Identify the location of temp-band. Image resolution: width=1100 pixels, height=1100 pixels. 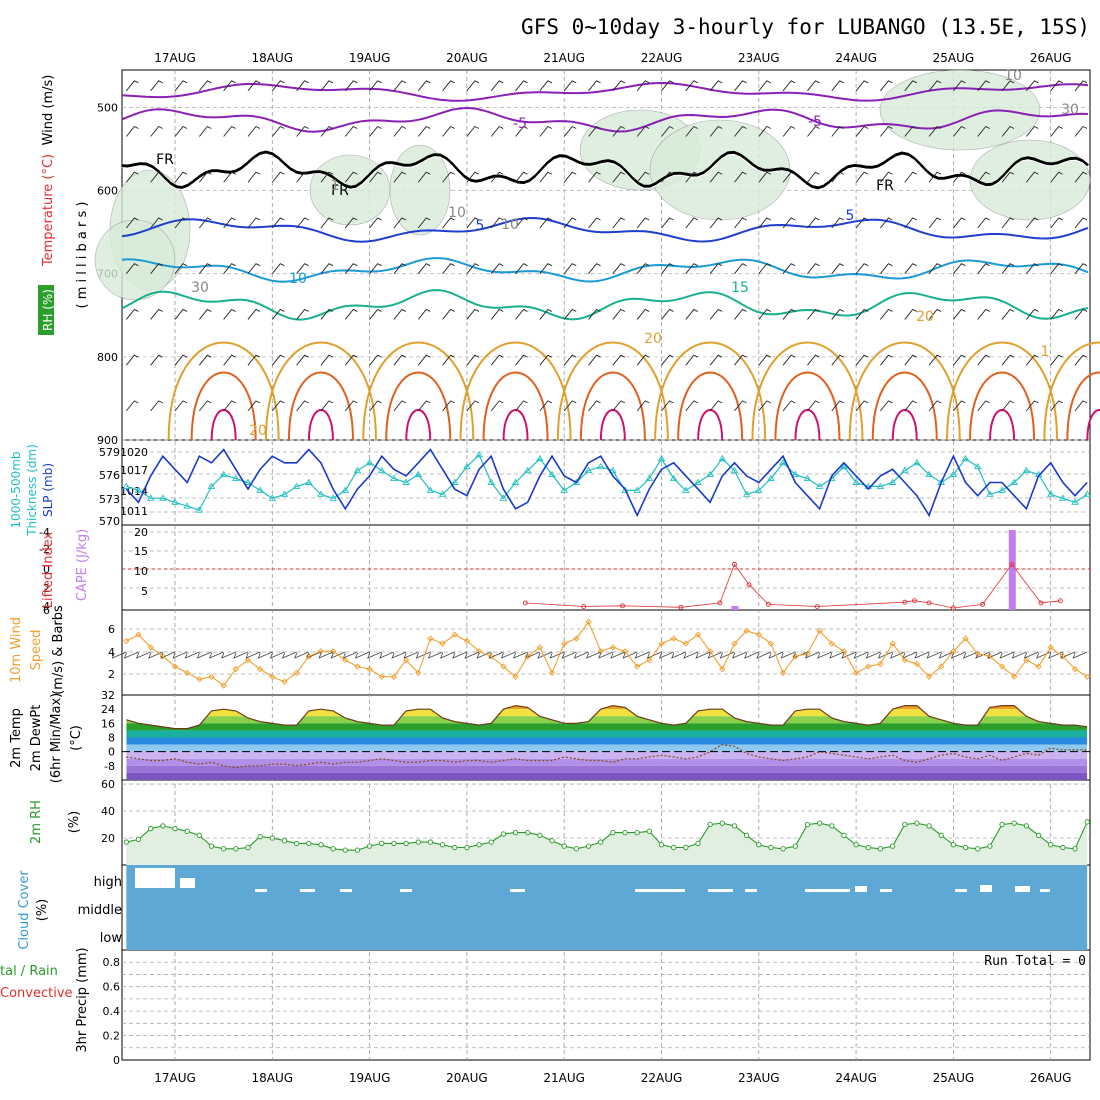
(607, 748).